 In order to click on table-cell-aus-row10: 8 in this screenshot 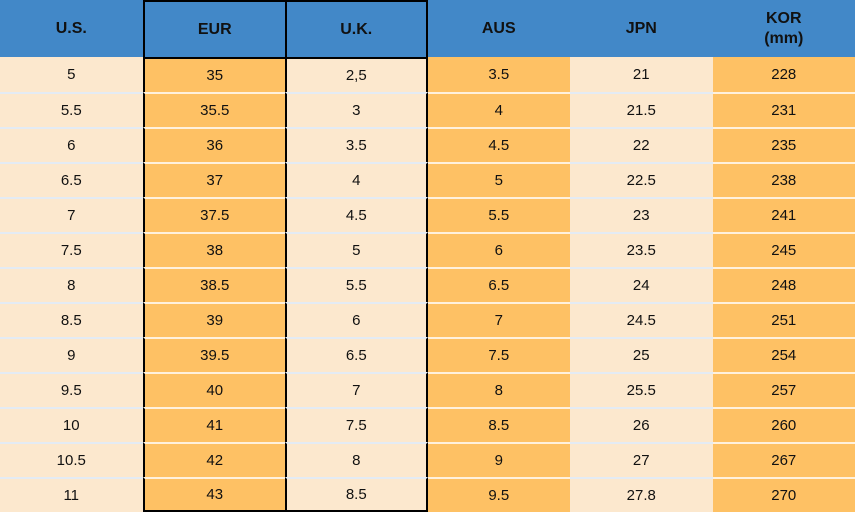, I will do `click(498, 389)`.